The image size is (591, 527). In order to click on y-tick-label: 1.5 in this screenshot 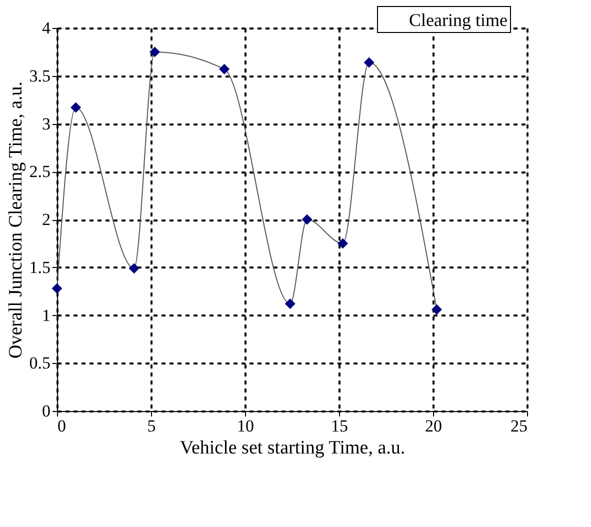, I will do `click(39, 267)`.